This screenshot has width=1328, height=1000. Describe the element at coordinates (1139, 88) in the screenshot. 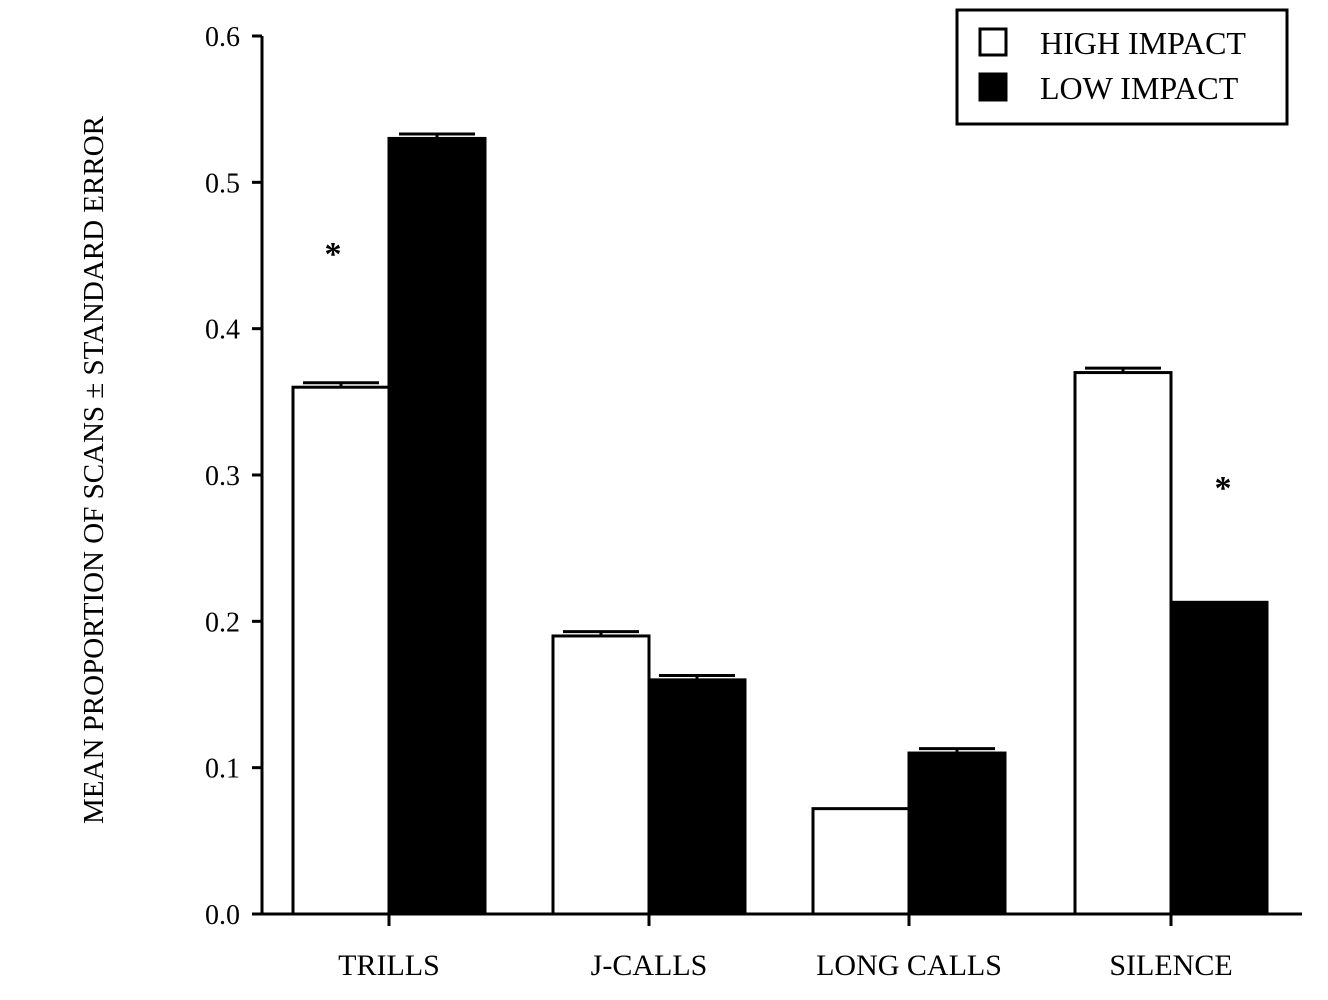

I see `legend-label-low-impact: LOW IMPACT` at that location.